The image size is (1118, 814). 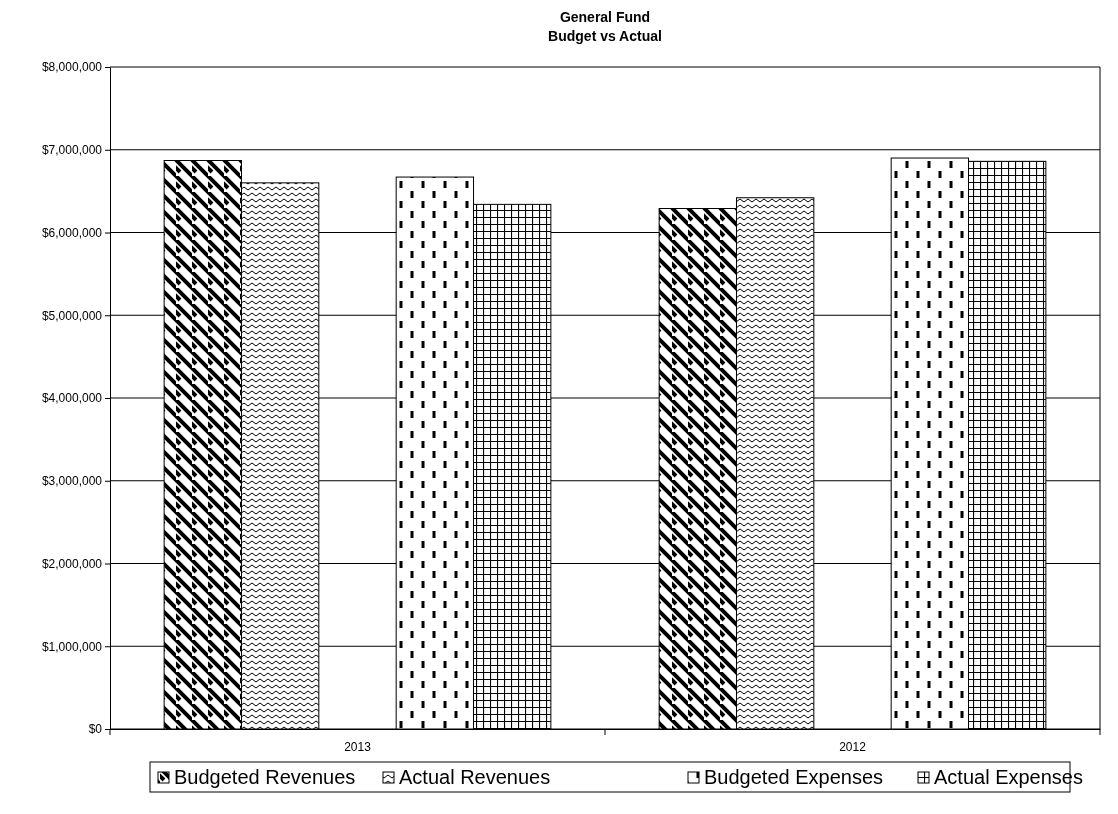 I want to click on y-tick-label: $2,000,000, so click(x=72, y=563).